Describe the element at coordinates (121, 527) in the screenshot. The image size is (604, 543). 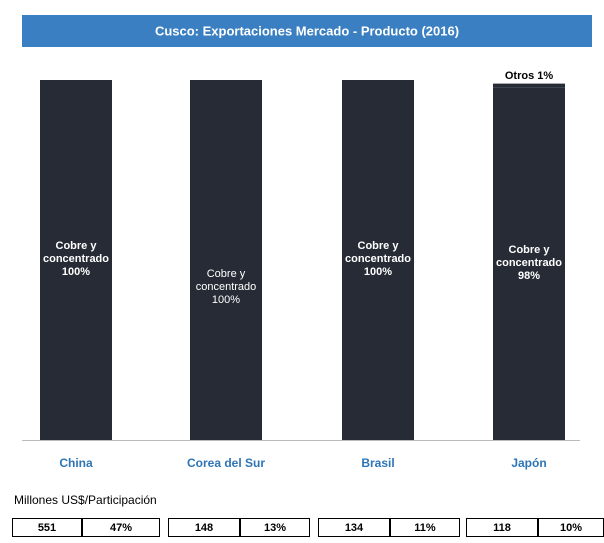
I see `table-cell: 47%` at that location.